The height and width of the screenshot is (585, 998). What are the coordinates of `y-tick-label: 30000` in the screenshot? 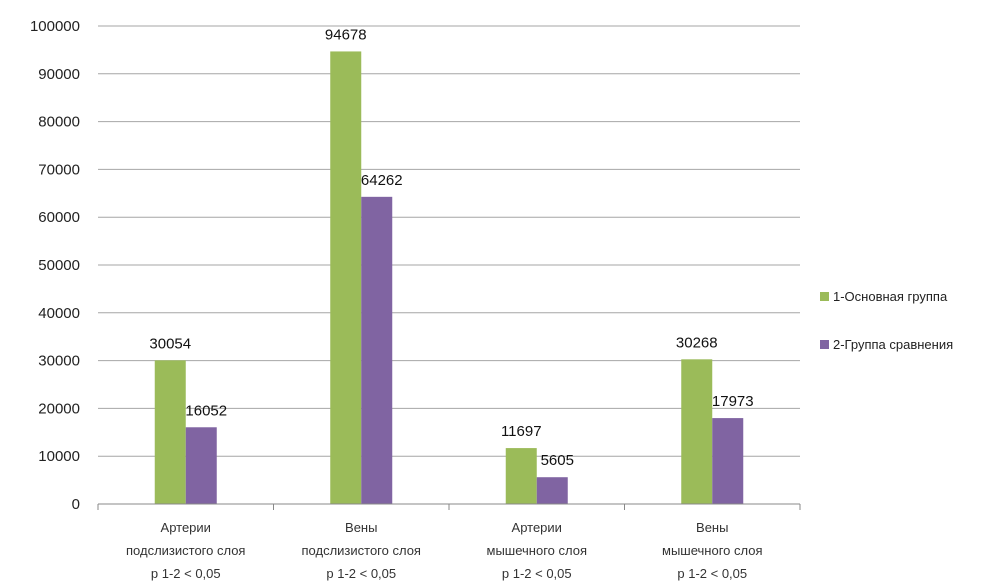 It's located at (59, 361).